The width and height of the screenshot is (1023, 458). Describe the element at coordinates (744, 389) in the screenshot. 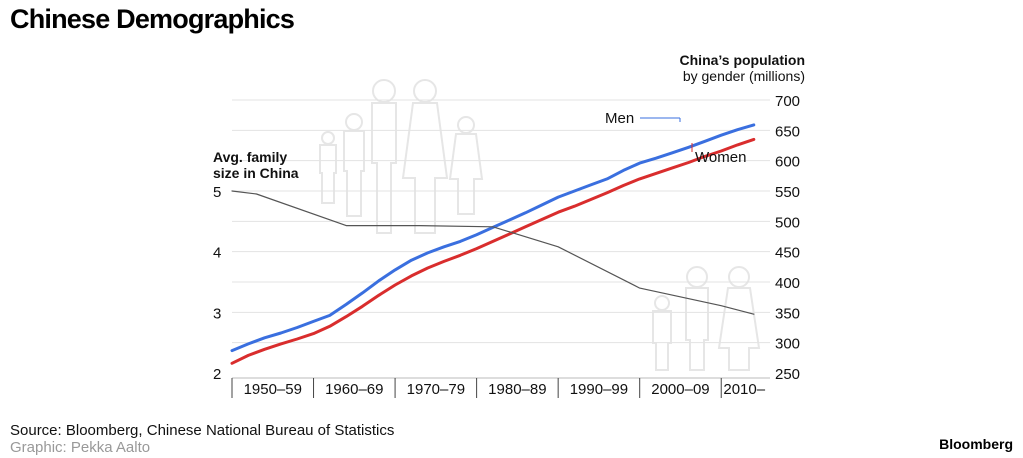

I see `x-tick-label: 2010–` at that location.